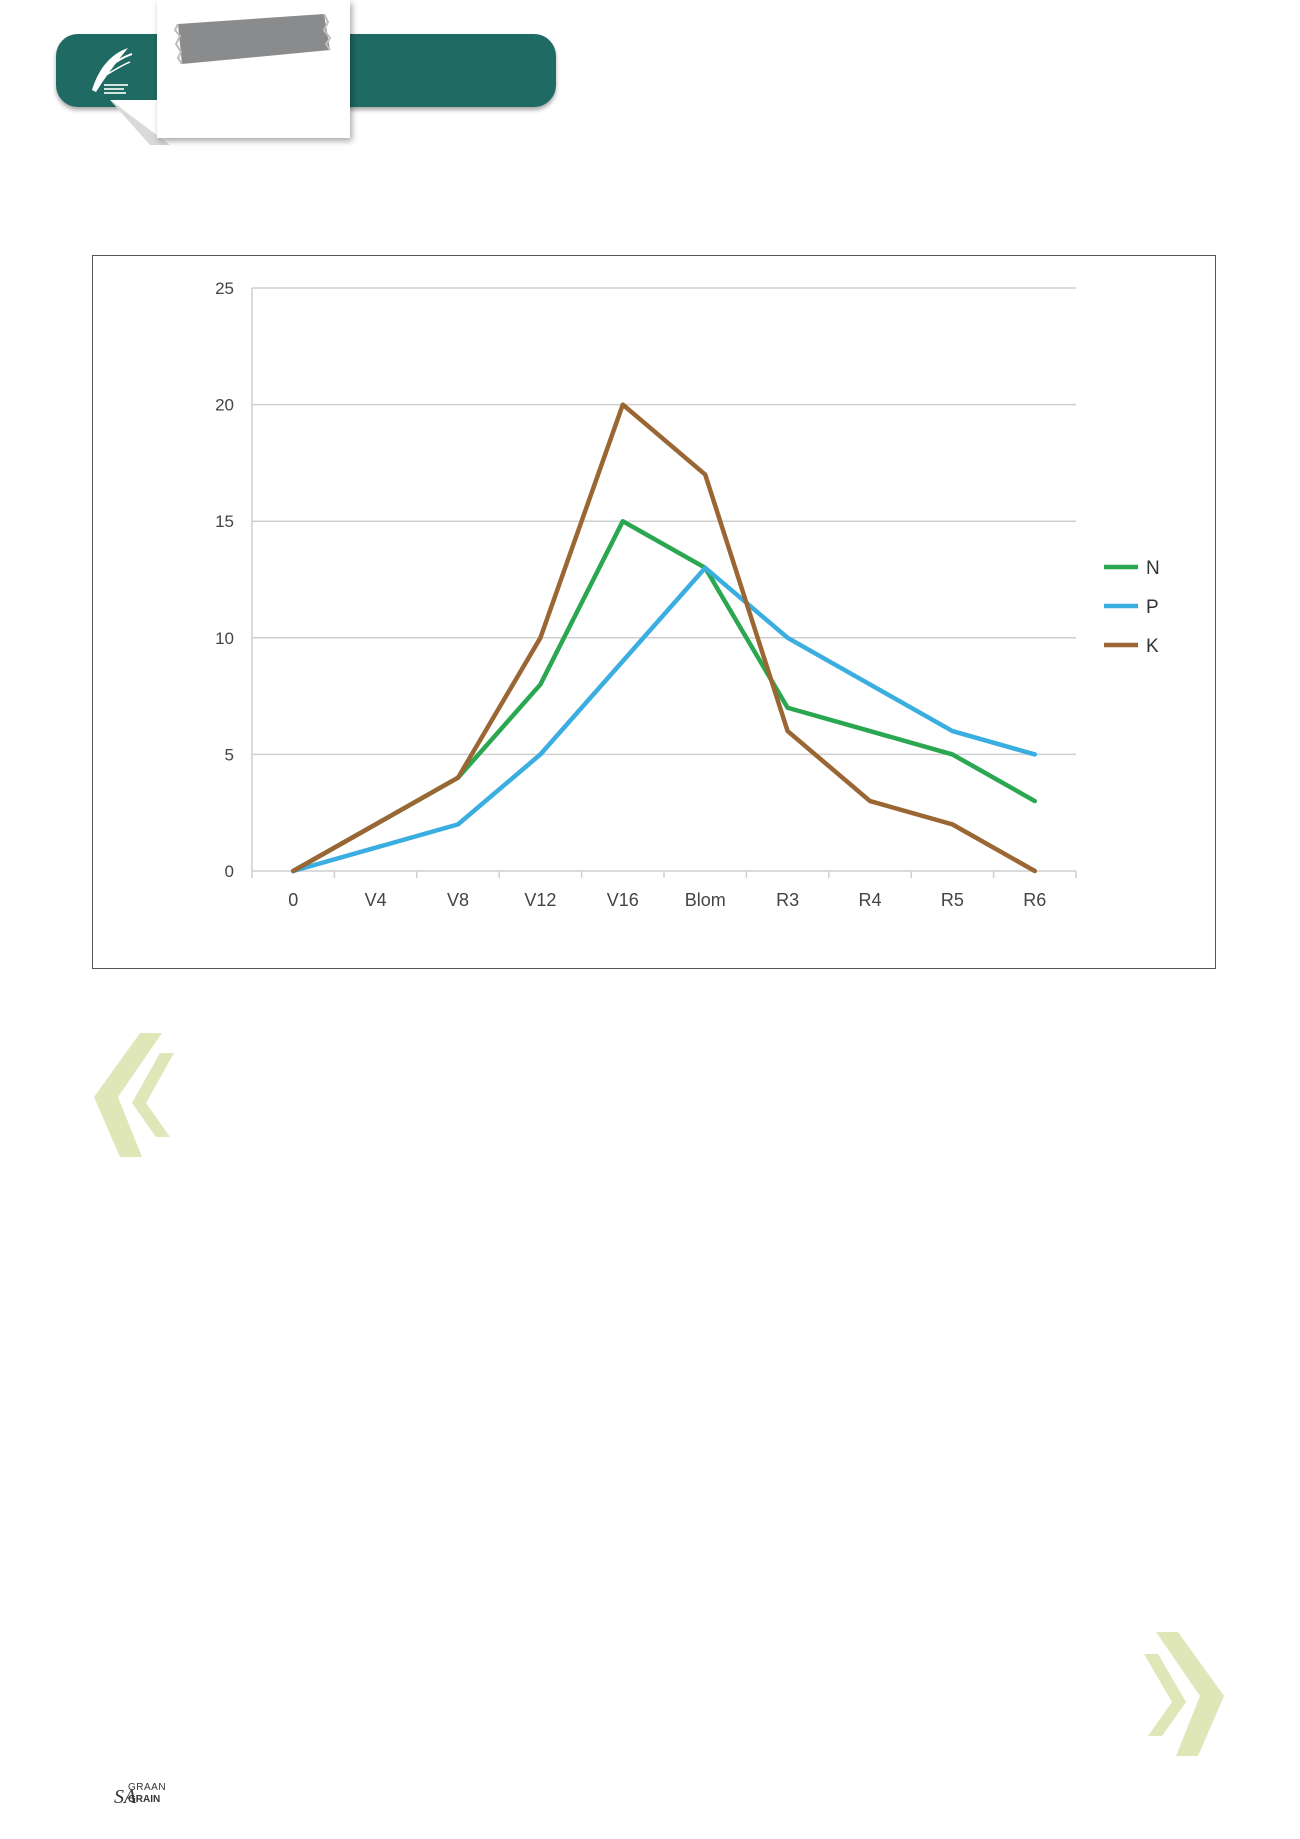 This screenshot has width=1300, height=1839. Describe the element at coordinates (787, 900) in the screenshot. I see `x-tick-label: R3` at that location.